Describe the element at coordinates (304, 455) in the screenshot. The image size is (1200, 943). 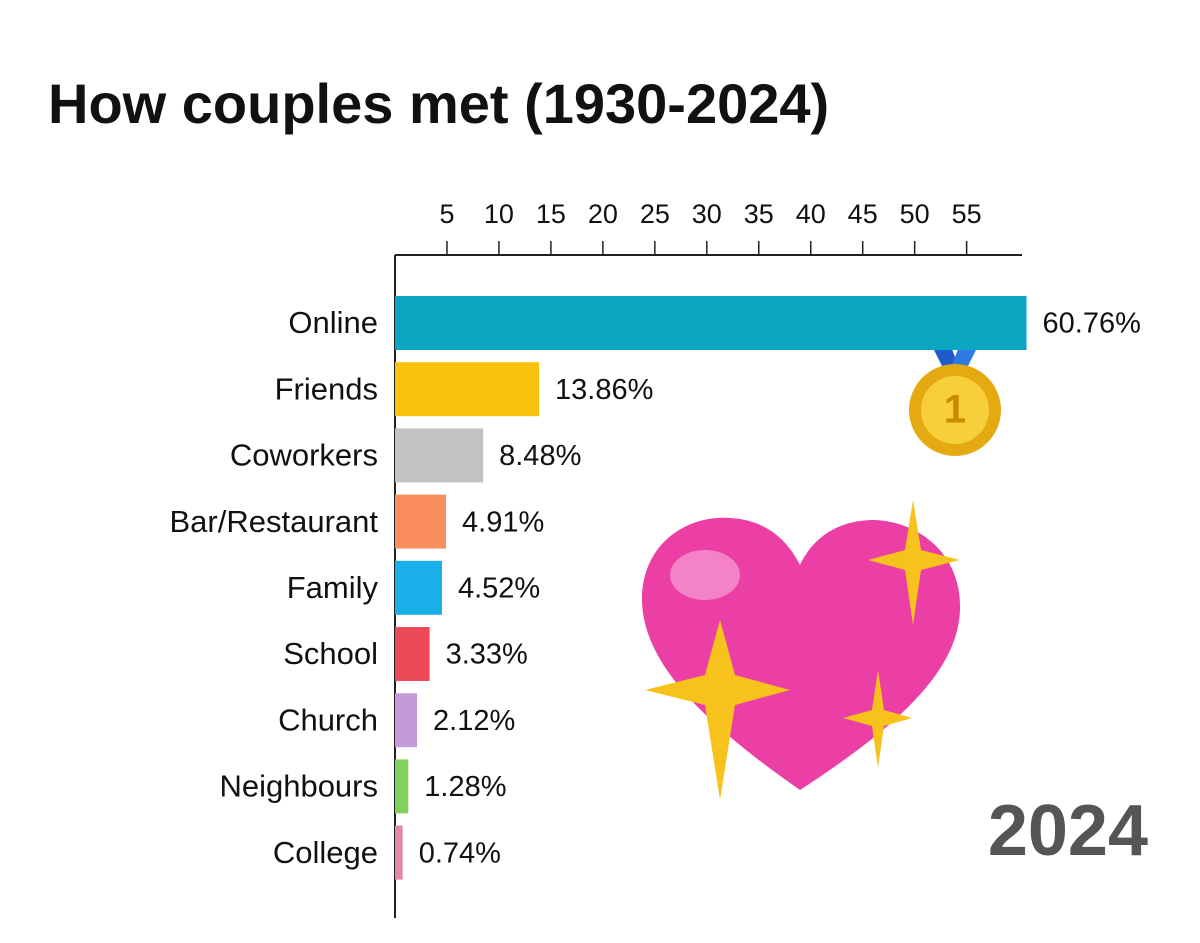
I see `category-label: Coworkers` at that location.